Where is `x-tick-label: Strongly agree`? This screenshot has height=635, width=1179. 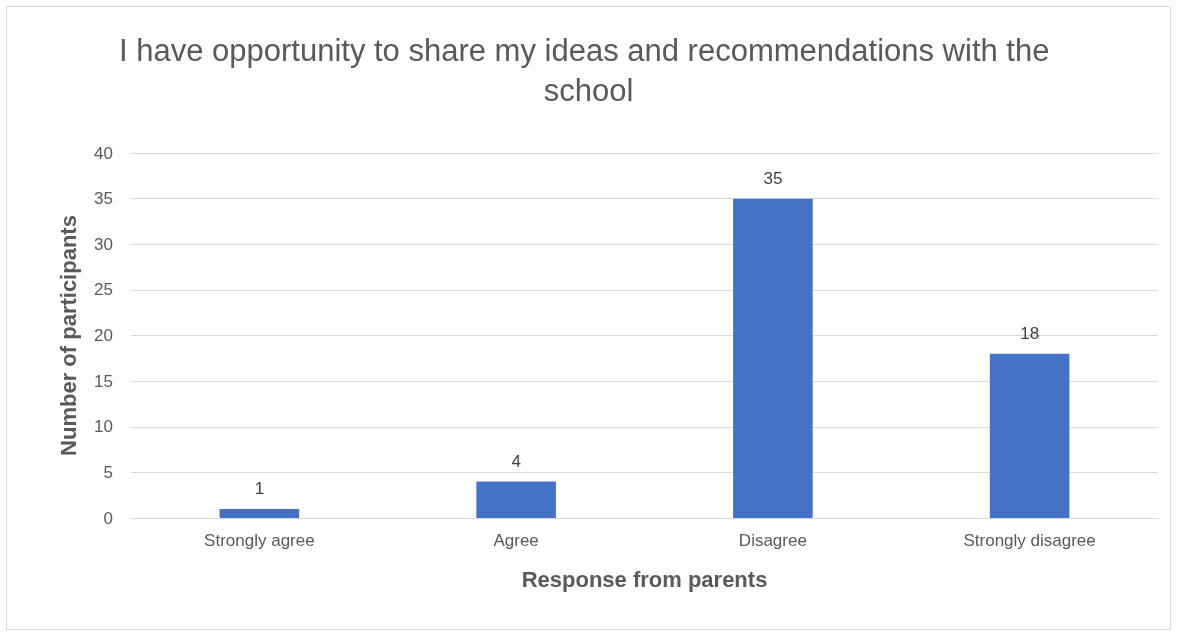 x-tick-label: Strongly agree is located at coordinates (259, 540).